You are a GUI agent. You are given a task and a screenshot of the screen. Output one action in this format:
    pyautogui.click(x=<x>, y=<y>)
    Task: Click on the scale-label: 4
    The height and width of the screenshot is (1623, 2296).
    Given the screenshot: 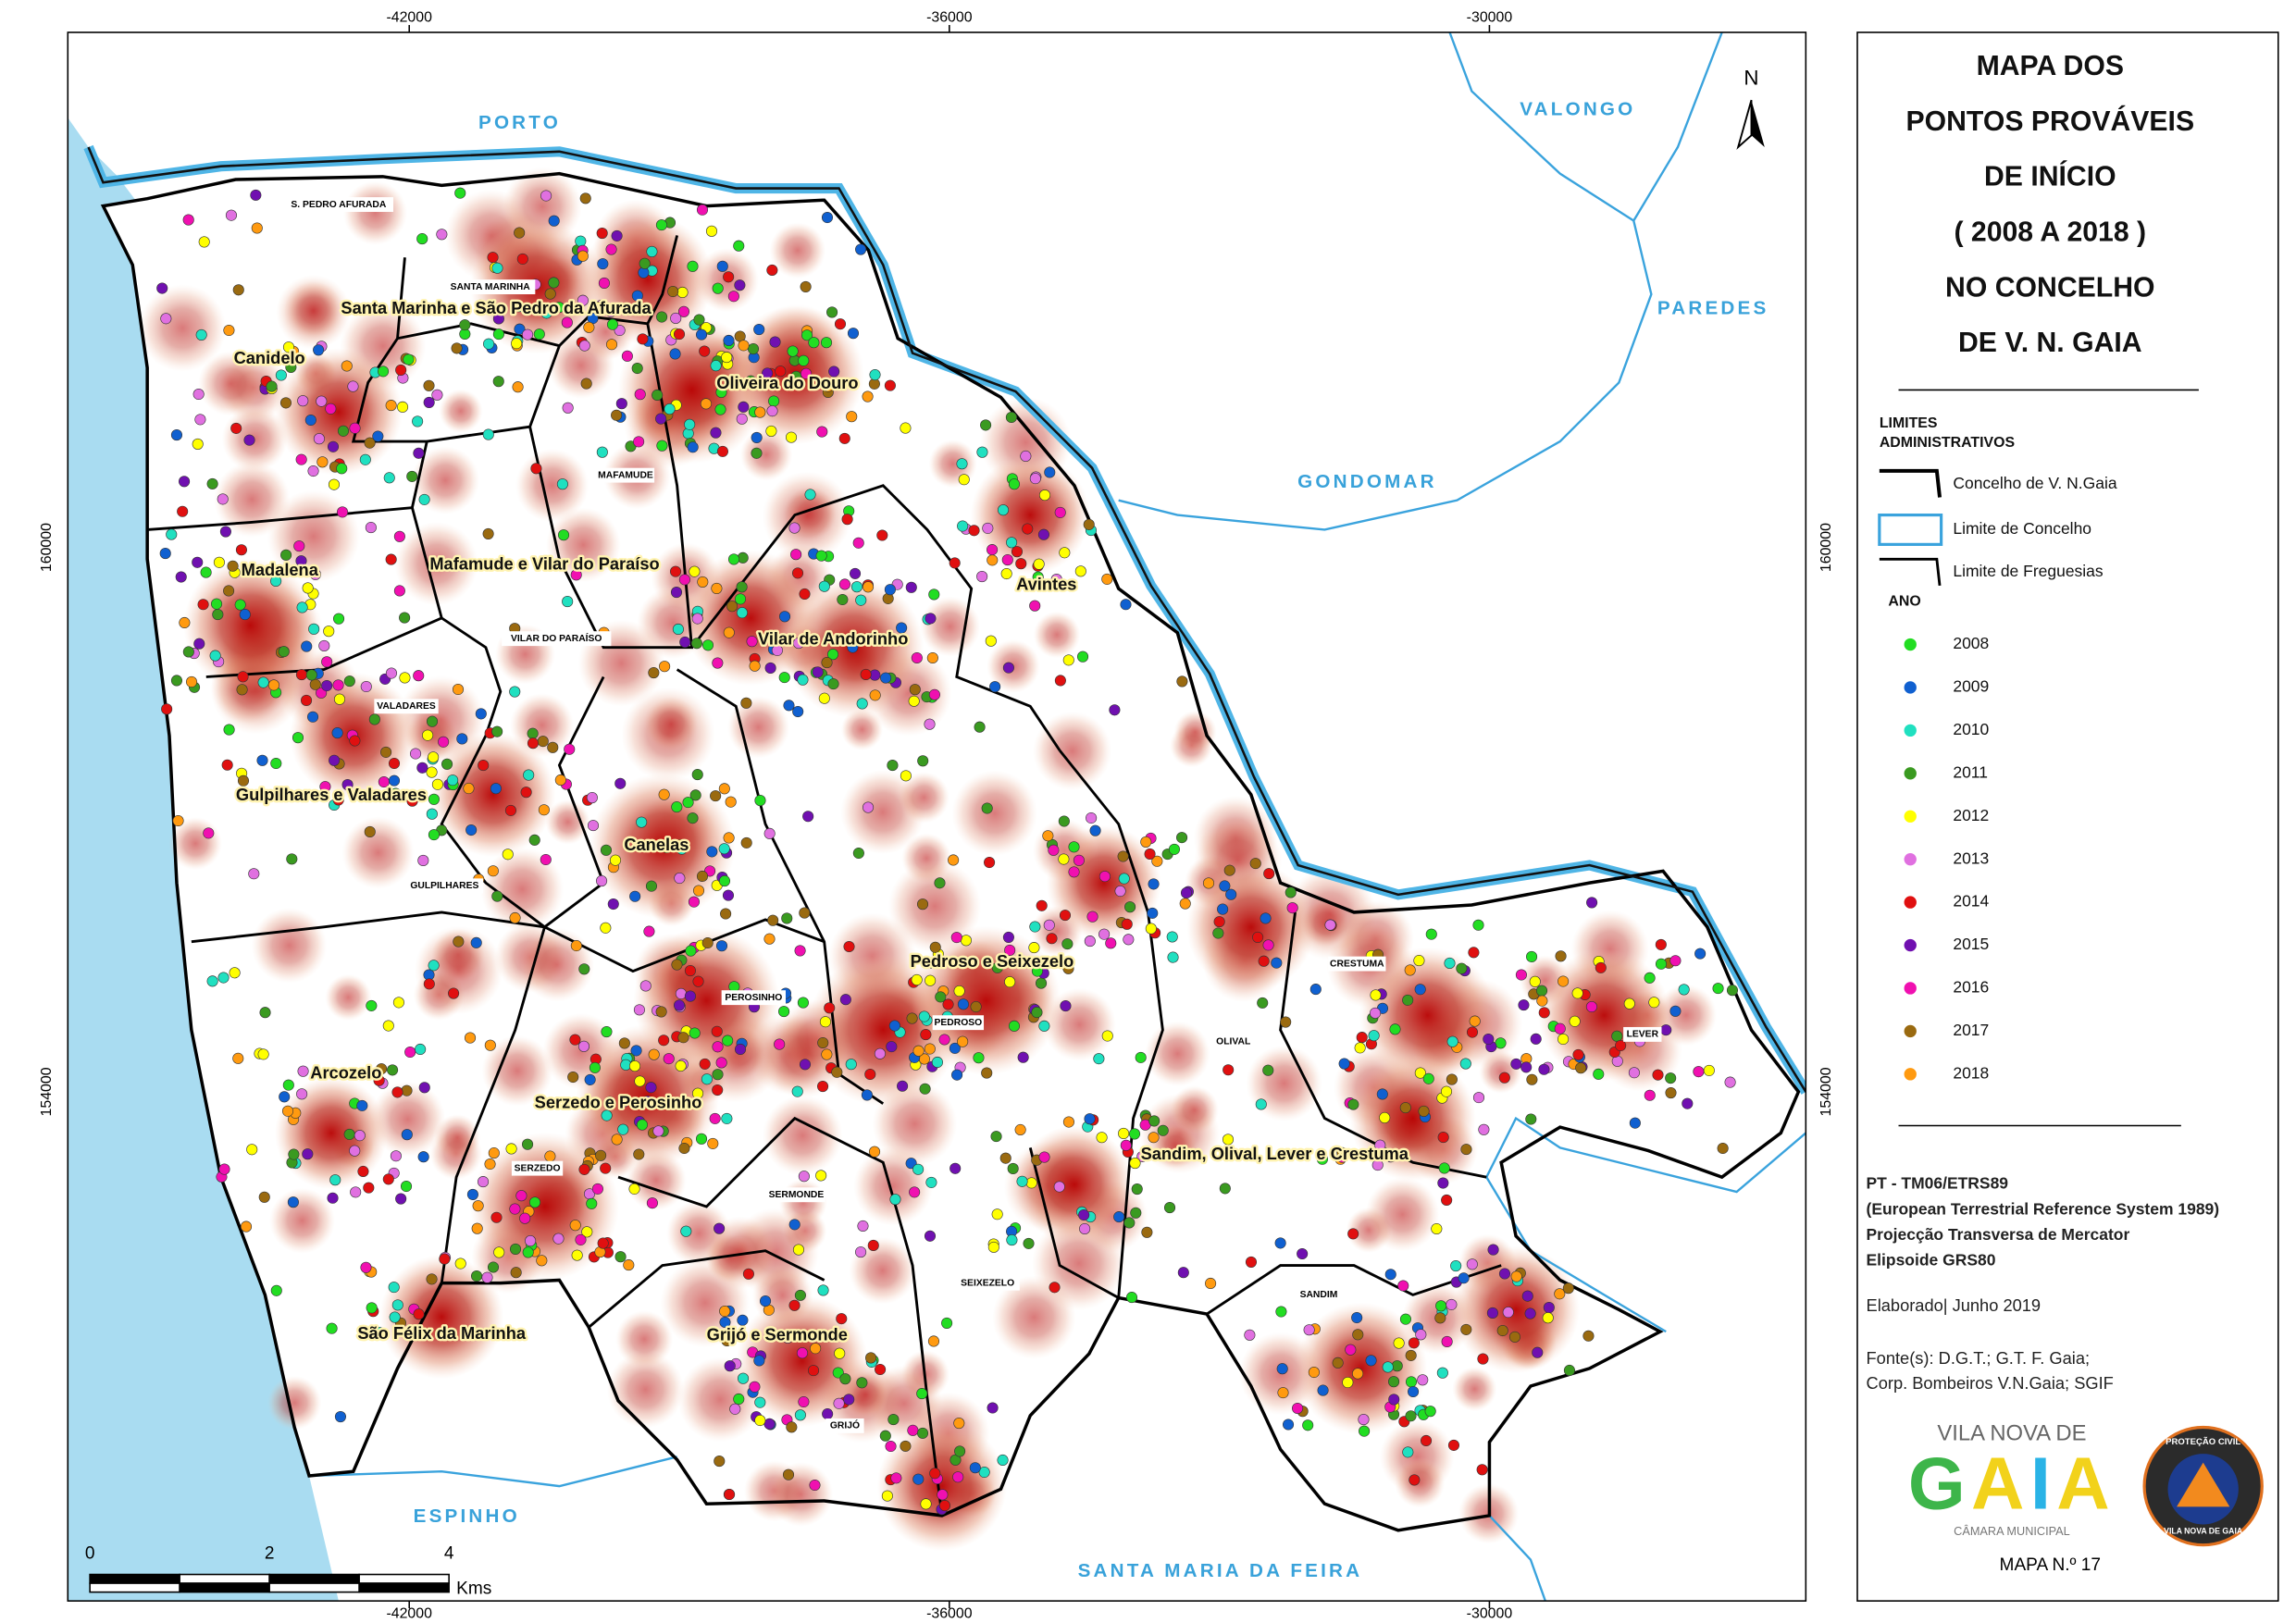 What is the action you would take?
    pyautogui.click(x=449, y=1553)
    